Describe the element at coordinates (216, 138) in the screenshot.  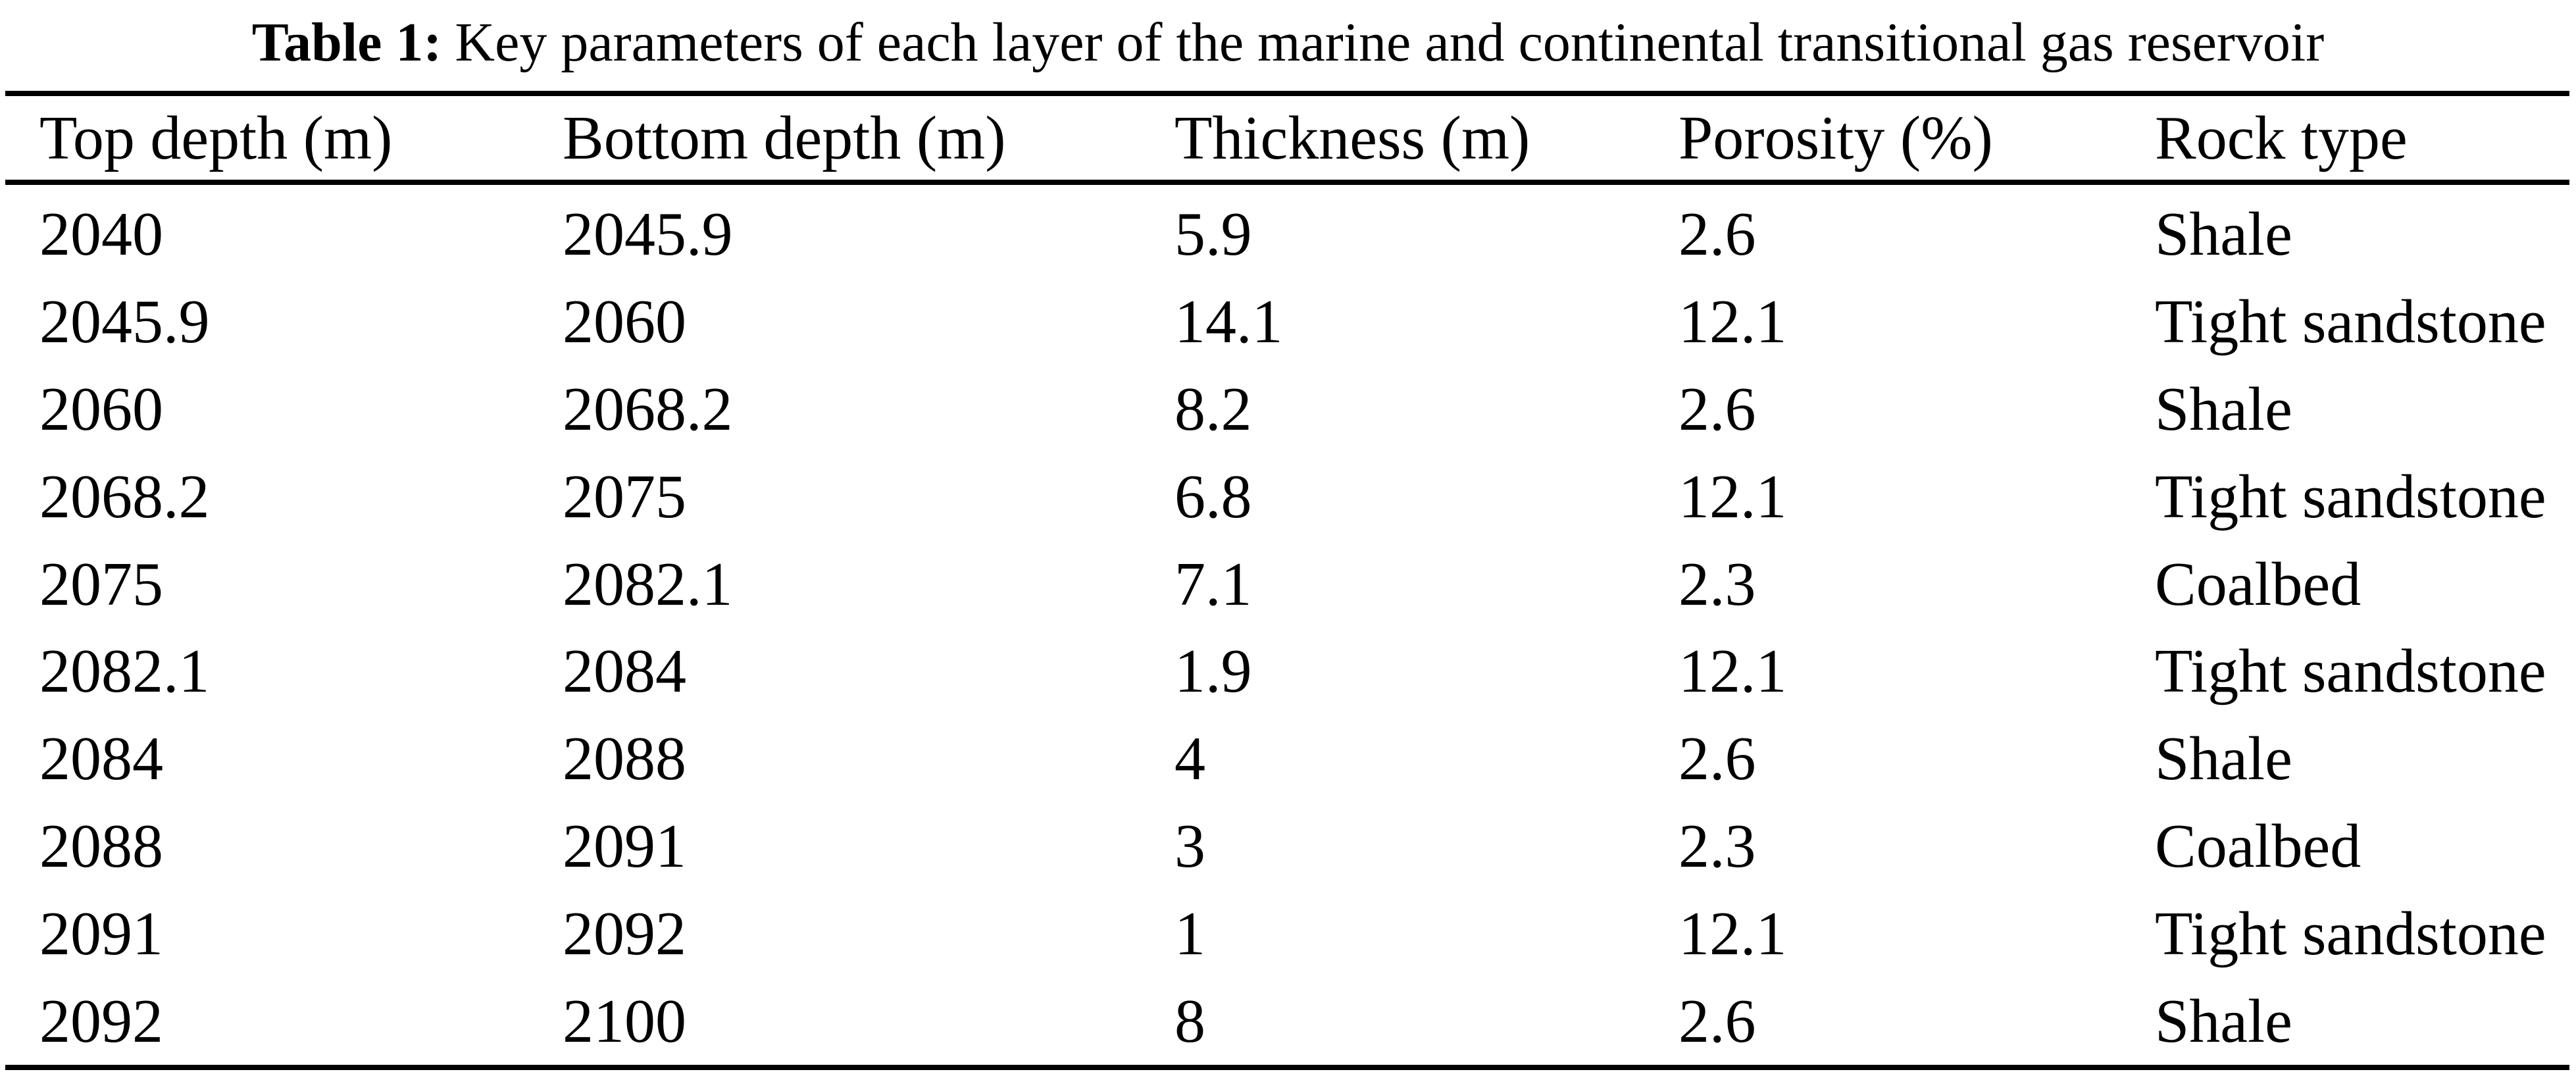
I see `header-cell-top-depth: Top depth (m)` at that location.